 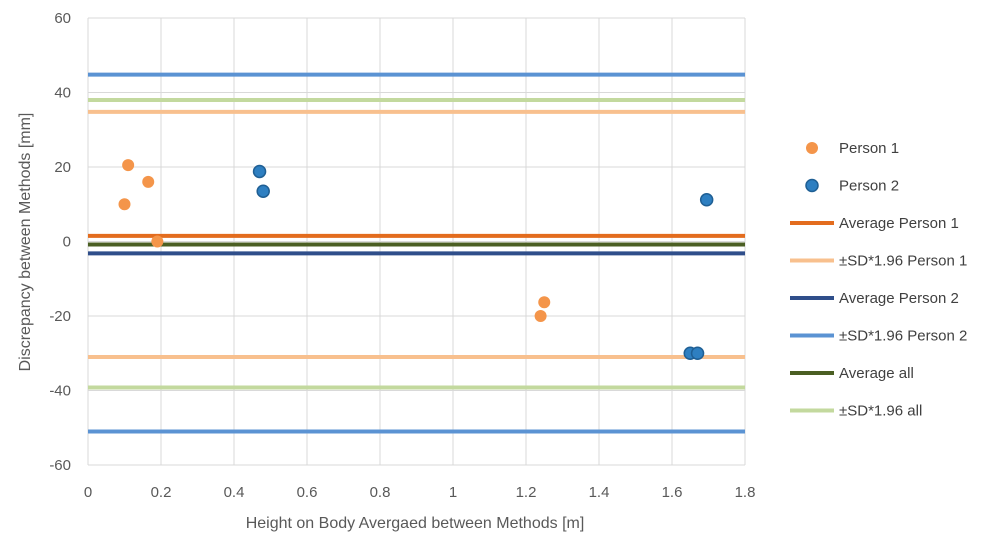 What do you see at coordinates (60, 316) in the screenshot?
I see `y-tick-label: -20` at bounding box center [60, 316].